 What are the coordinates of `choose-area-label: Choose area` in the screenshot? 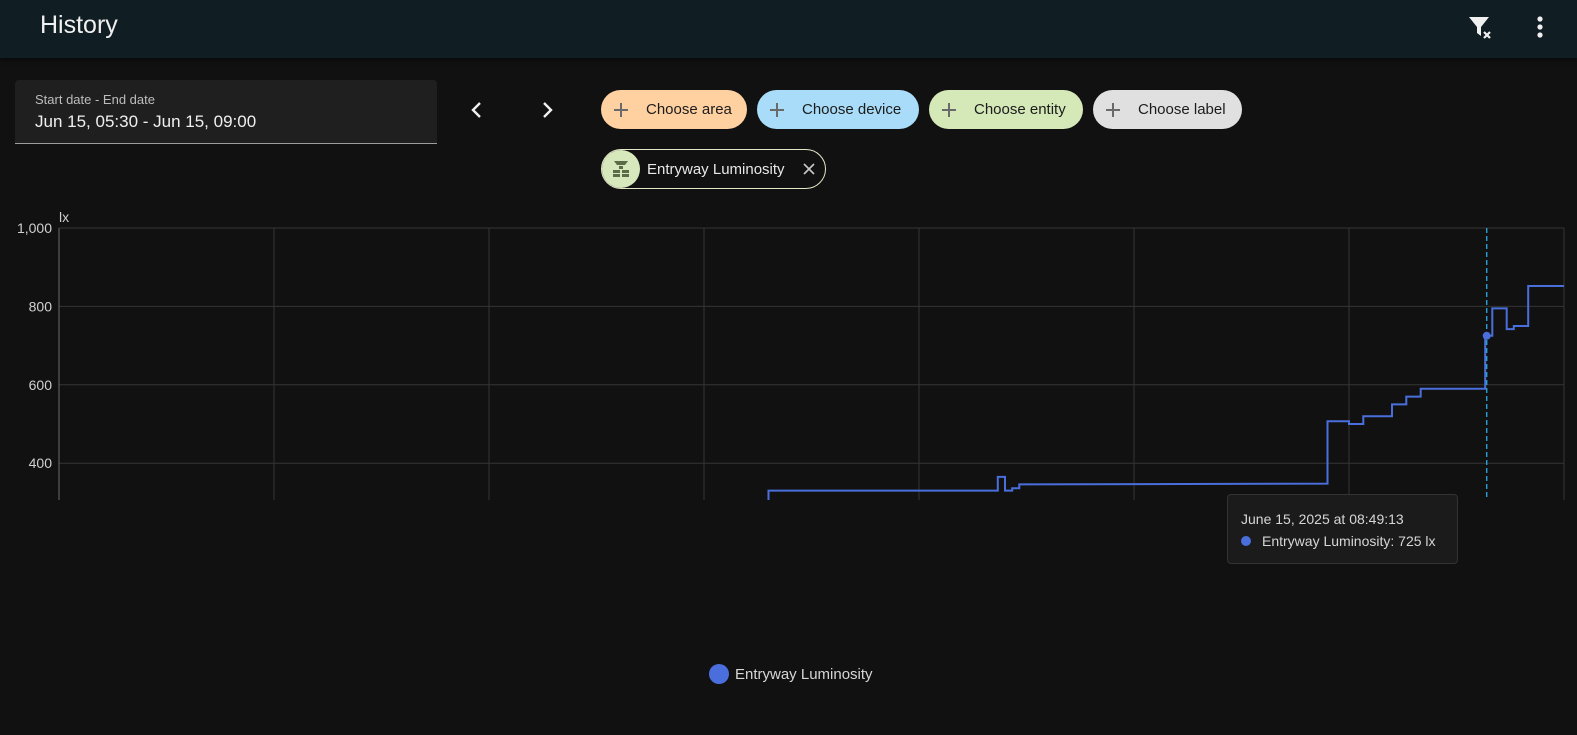 It's located at (689, 109).